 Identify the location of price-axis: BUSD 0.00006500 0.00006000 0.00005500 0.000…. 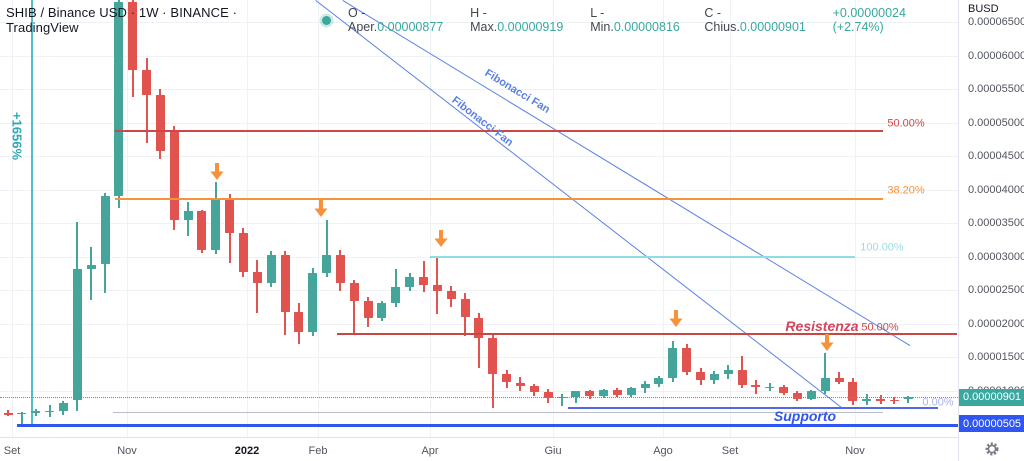
(991, 230).